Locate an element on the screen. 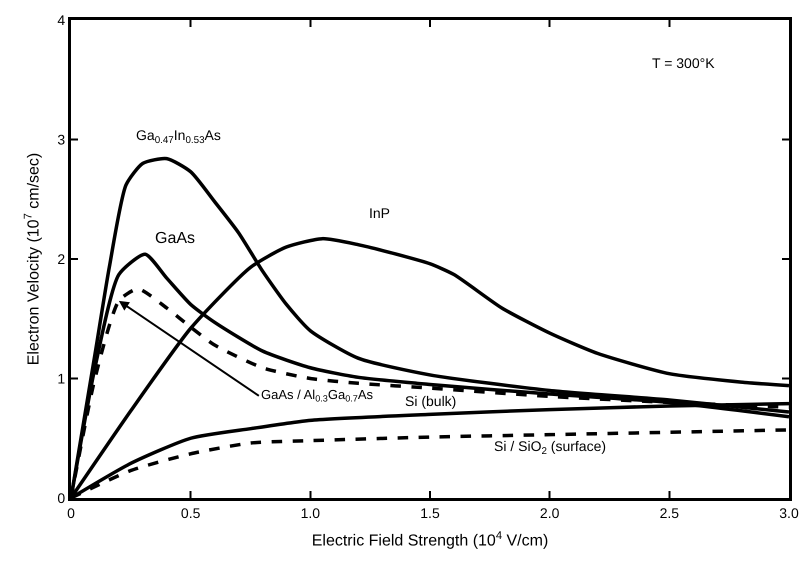 The width and height of the screenshot is (811, 584). y-tick-label: 4 is located at coordinates (61, 20).